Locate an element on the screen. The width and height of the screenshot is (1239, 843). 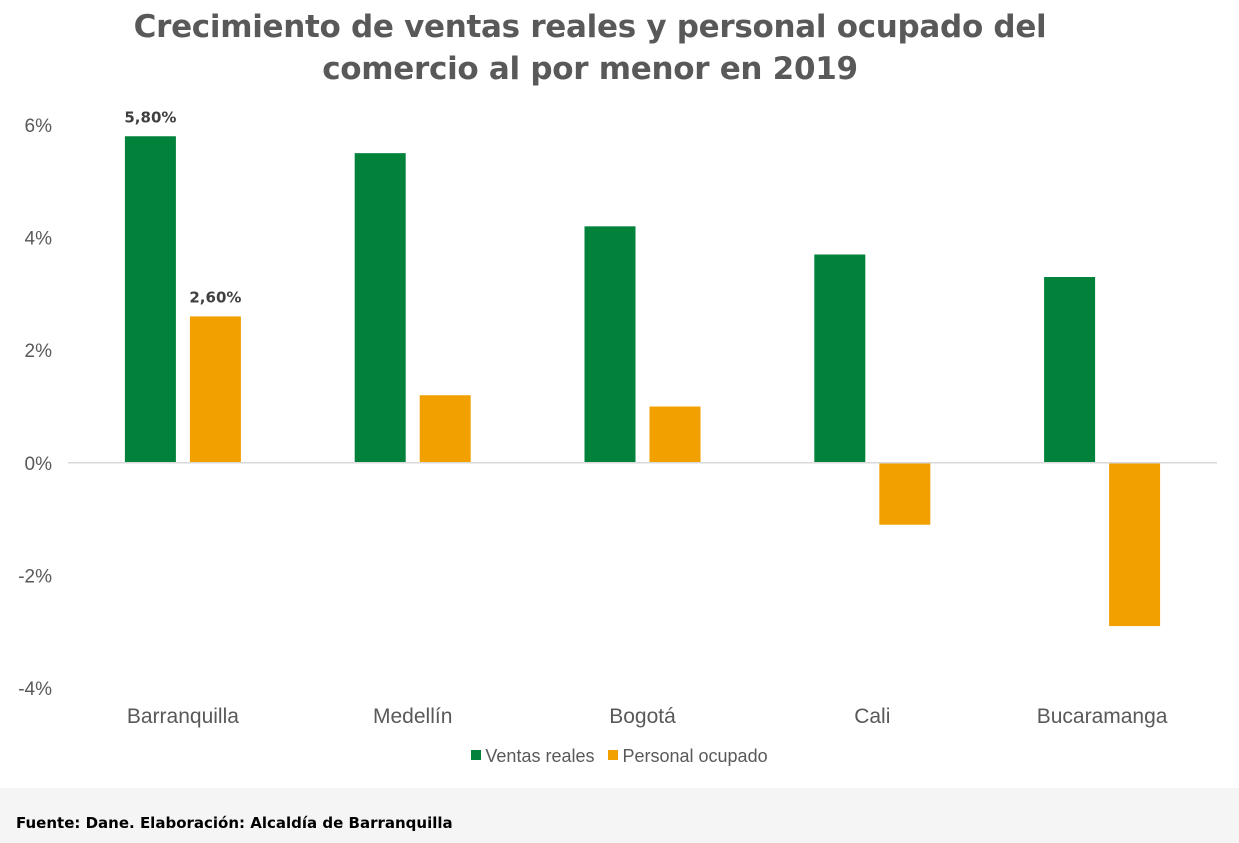
y-tick-label: 2% is located at coordinates (39, 351).